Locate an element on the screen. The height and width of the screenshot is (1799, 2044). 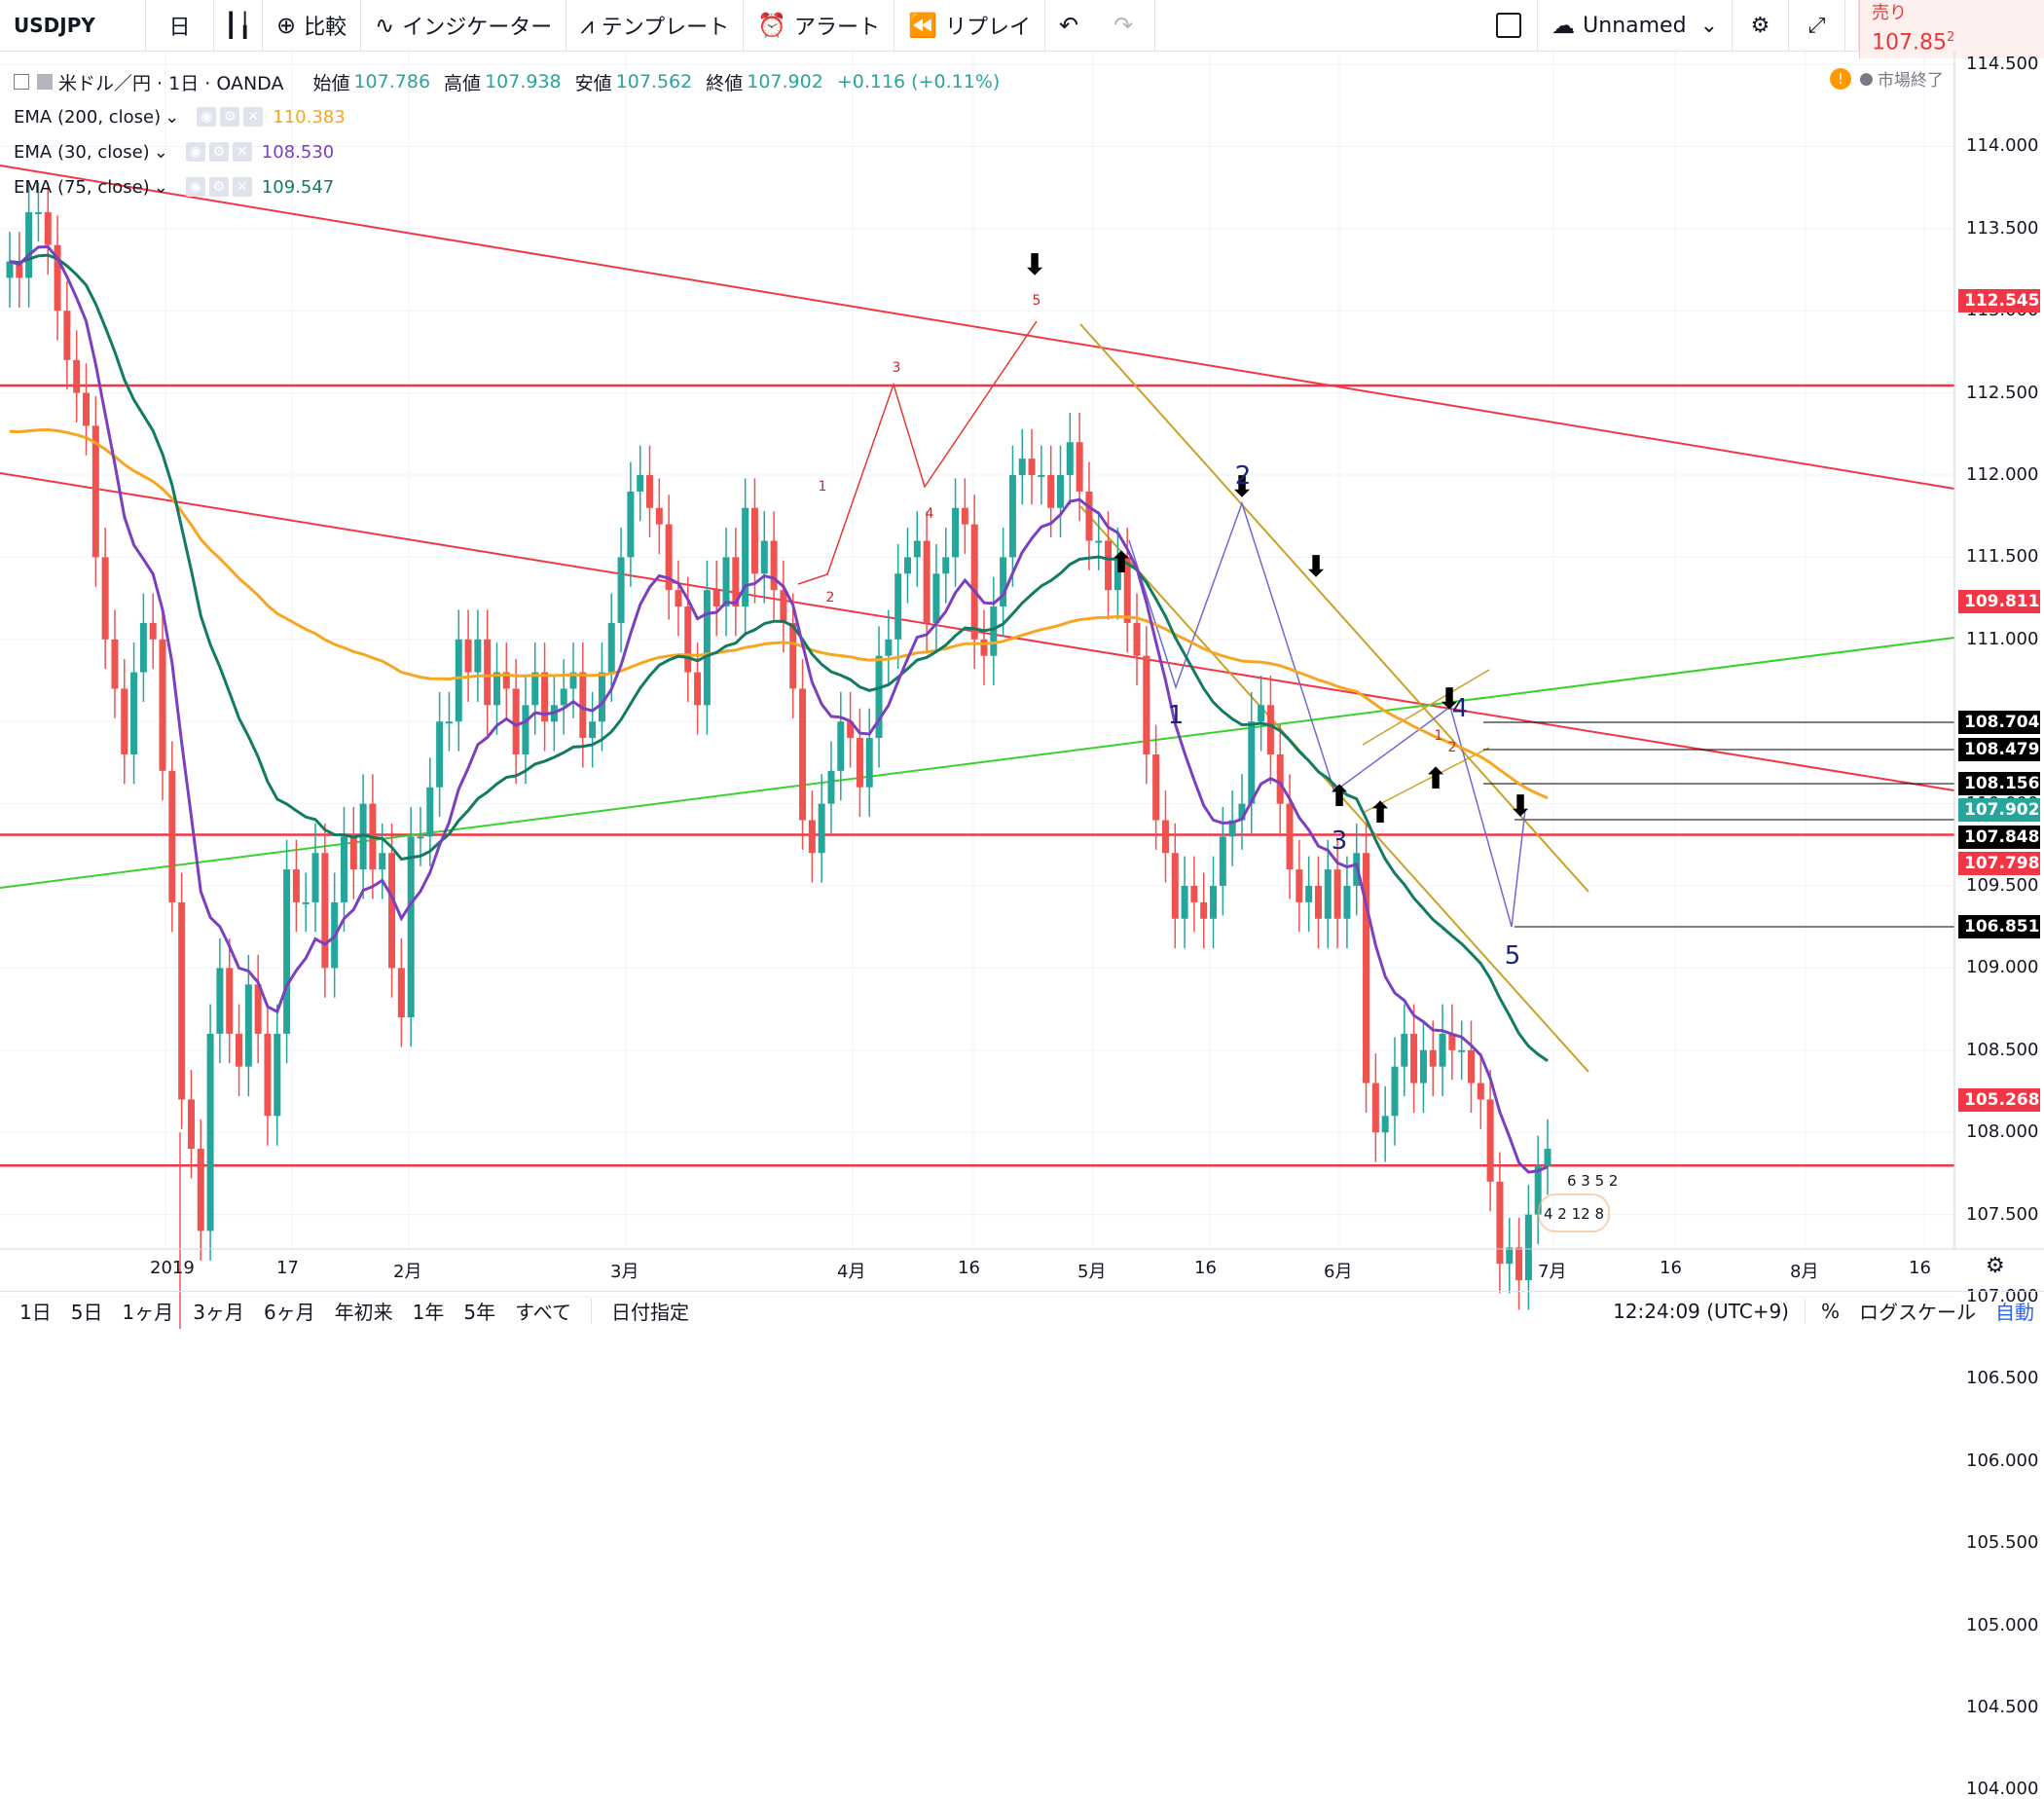
time-tick: 4月 is located at coordinates (852, 1272).